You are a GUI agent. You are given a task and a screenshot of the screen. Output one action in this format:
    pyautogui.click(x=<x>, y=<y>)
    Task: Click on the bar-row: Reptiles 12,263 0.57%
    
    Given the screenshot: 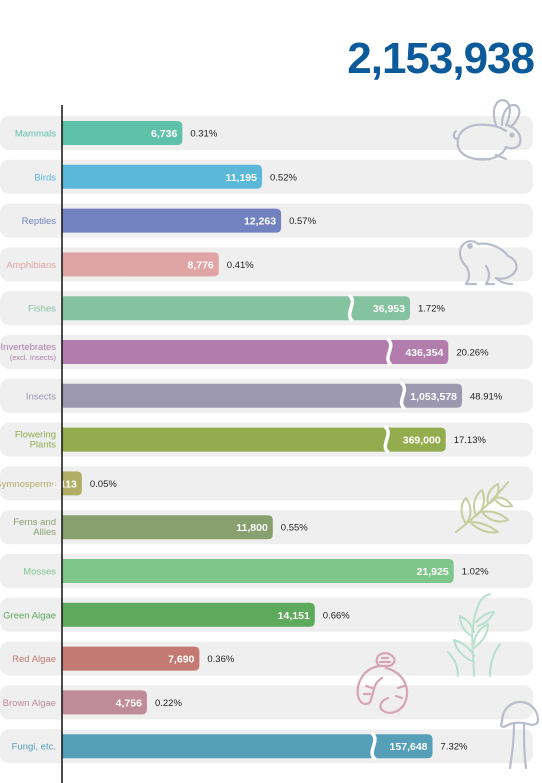 What is the action you would take?
    pyautogui.click(x=266, y=220)
    